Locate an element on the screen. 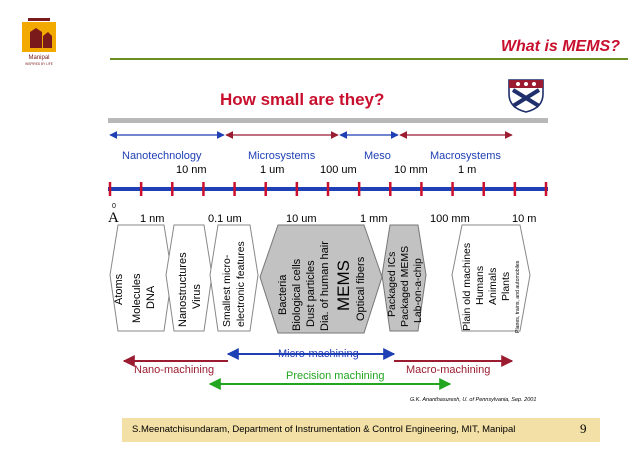  footer-bar is located at coordinates (361, 430).